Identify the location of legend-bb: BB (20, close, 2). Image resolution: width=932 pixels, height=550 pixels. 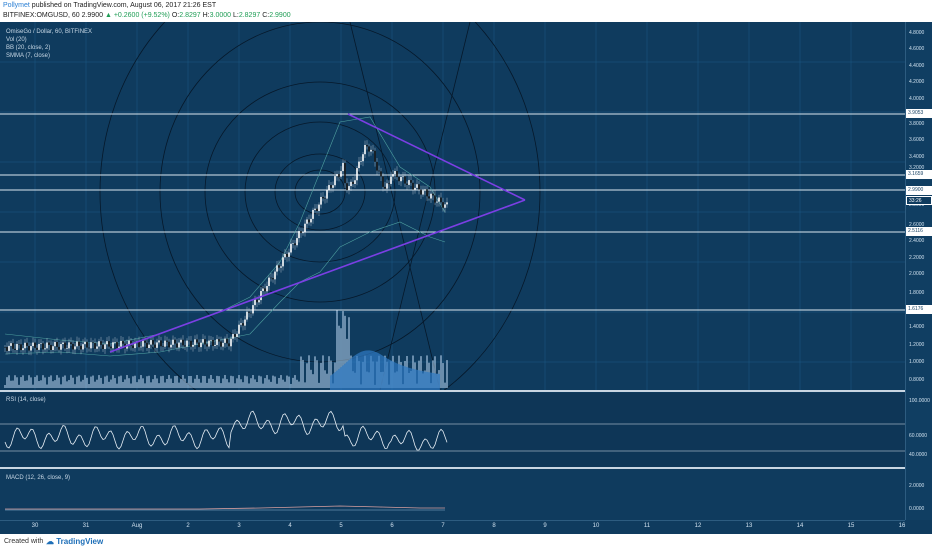
(28, 48).